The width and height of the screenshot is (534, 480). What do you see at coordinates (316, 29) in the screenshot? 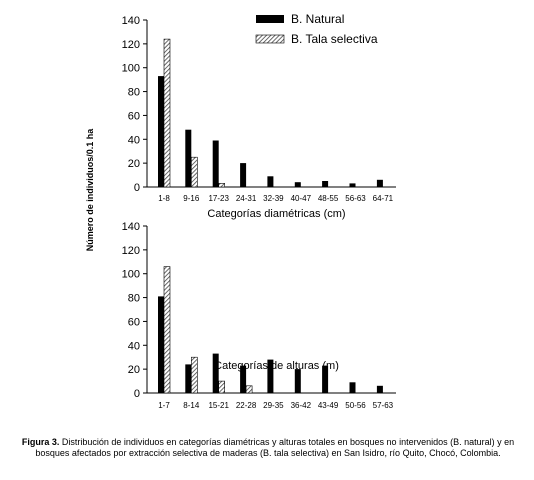
I see `legend: B. Natural B. Tala selectiva` at bounding box center [316, 29].